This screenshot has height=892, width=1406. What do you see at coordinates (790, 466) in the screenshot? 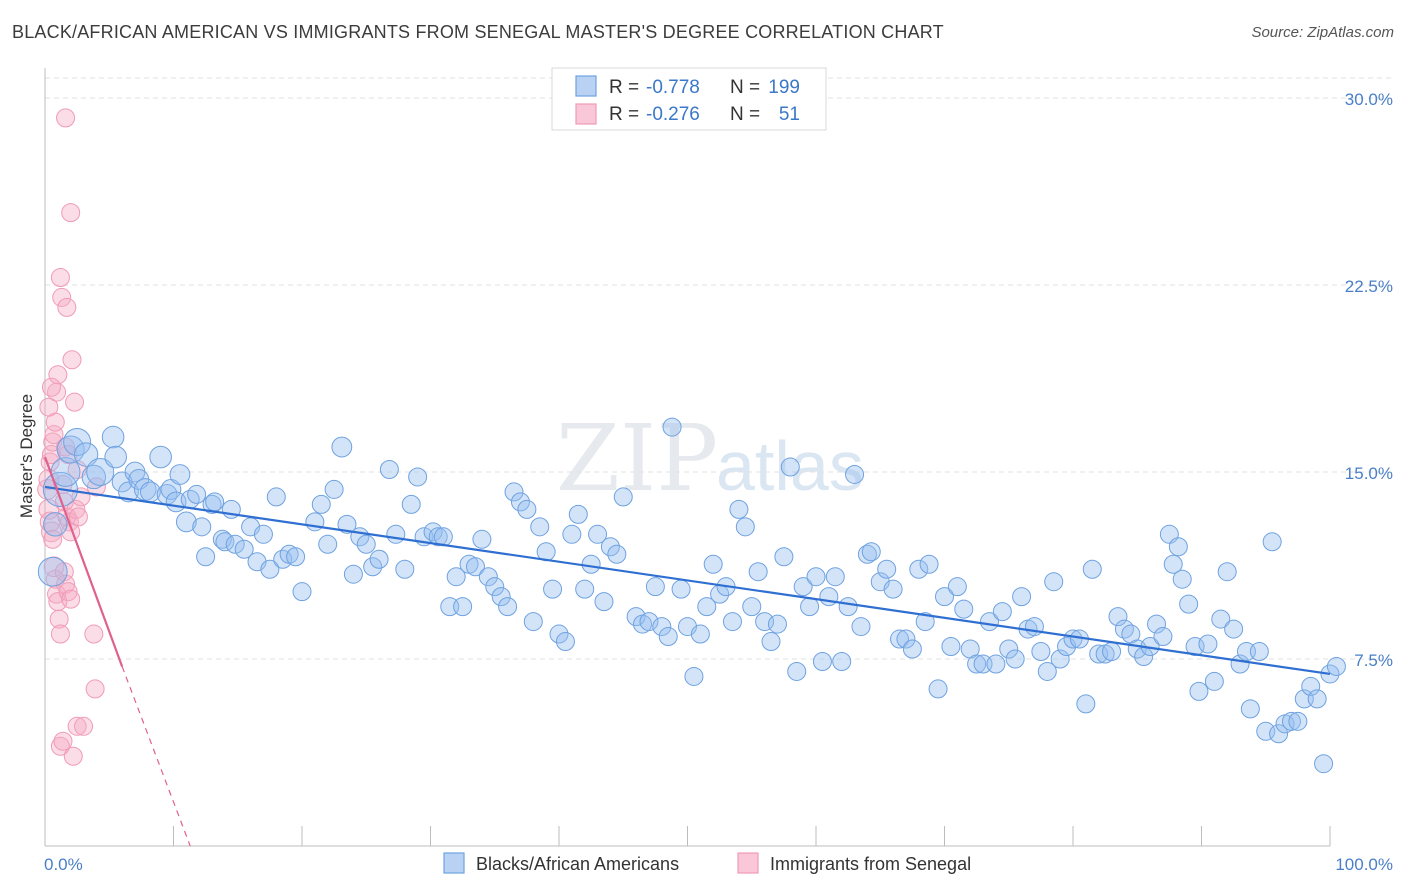
I see `watermark-atlas: atlas` at bounding box center [790, 466].